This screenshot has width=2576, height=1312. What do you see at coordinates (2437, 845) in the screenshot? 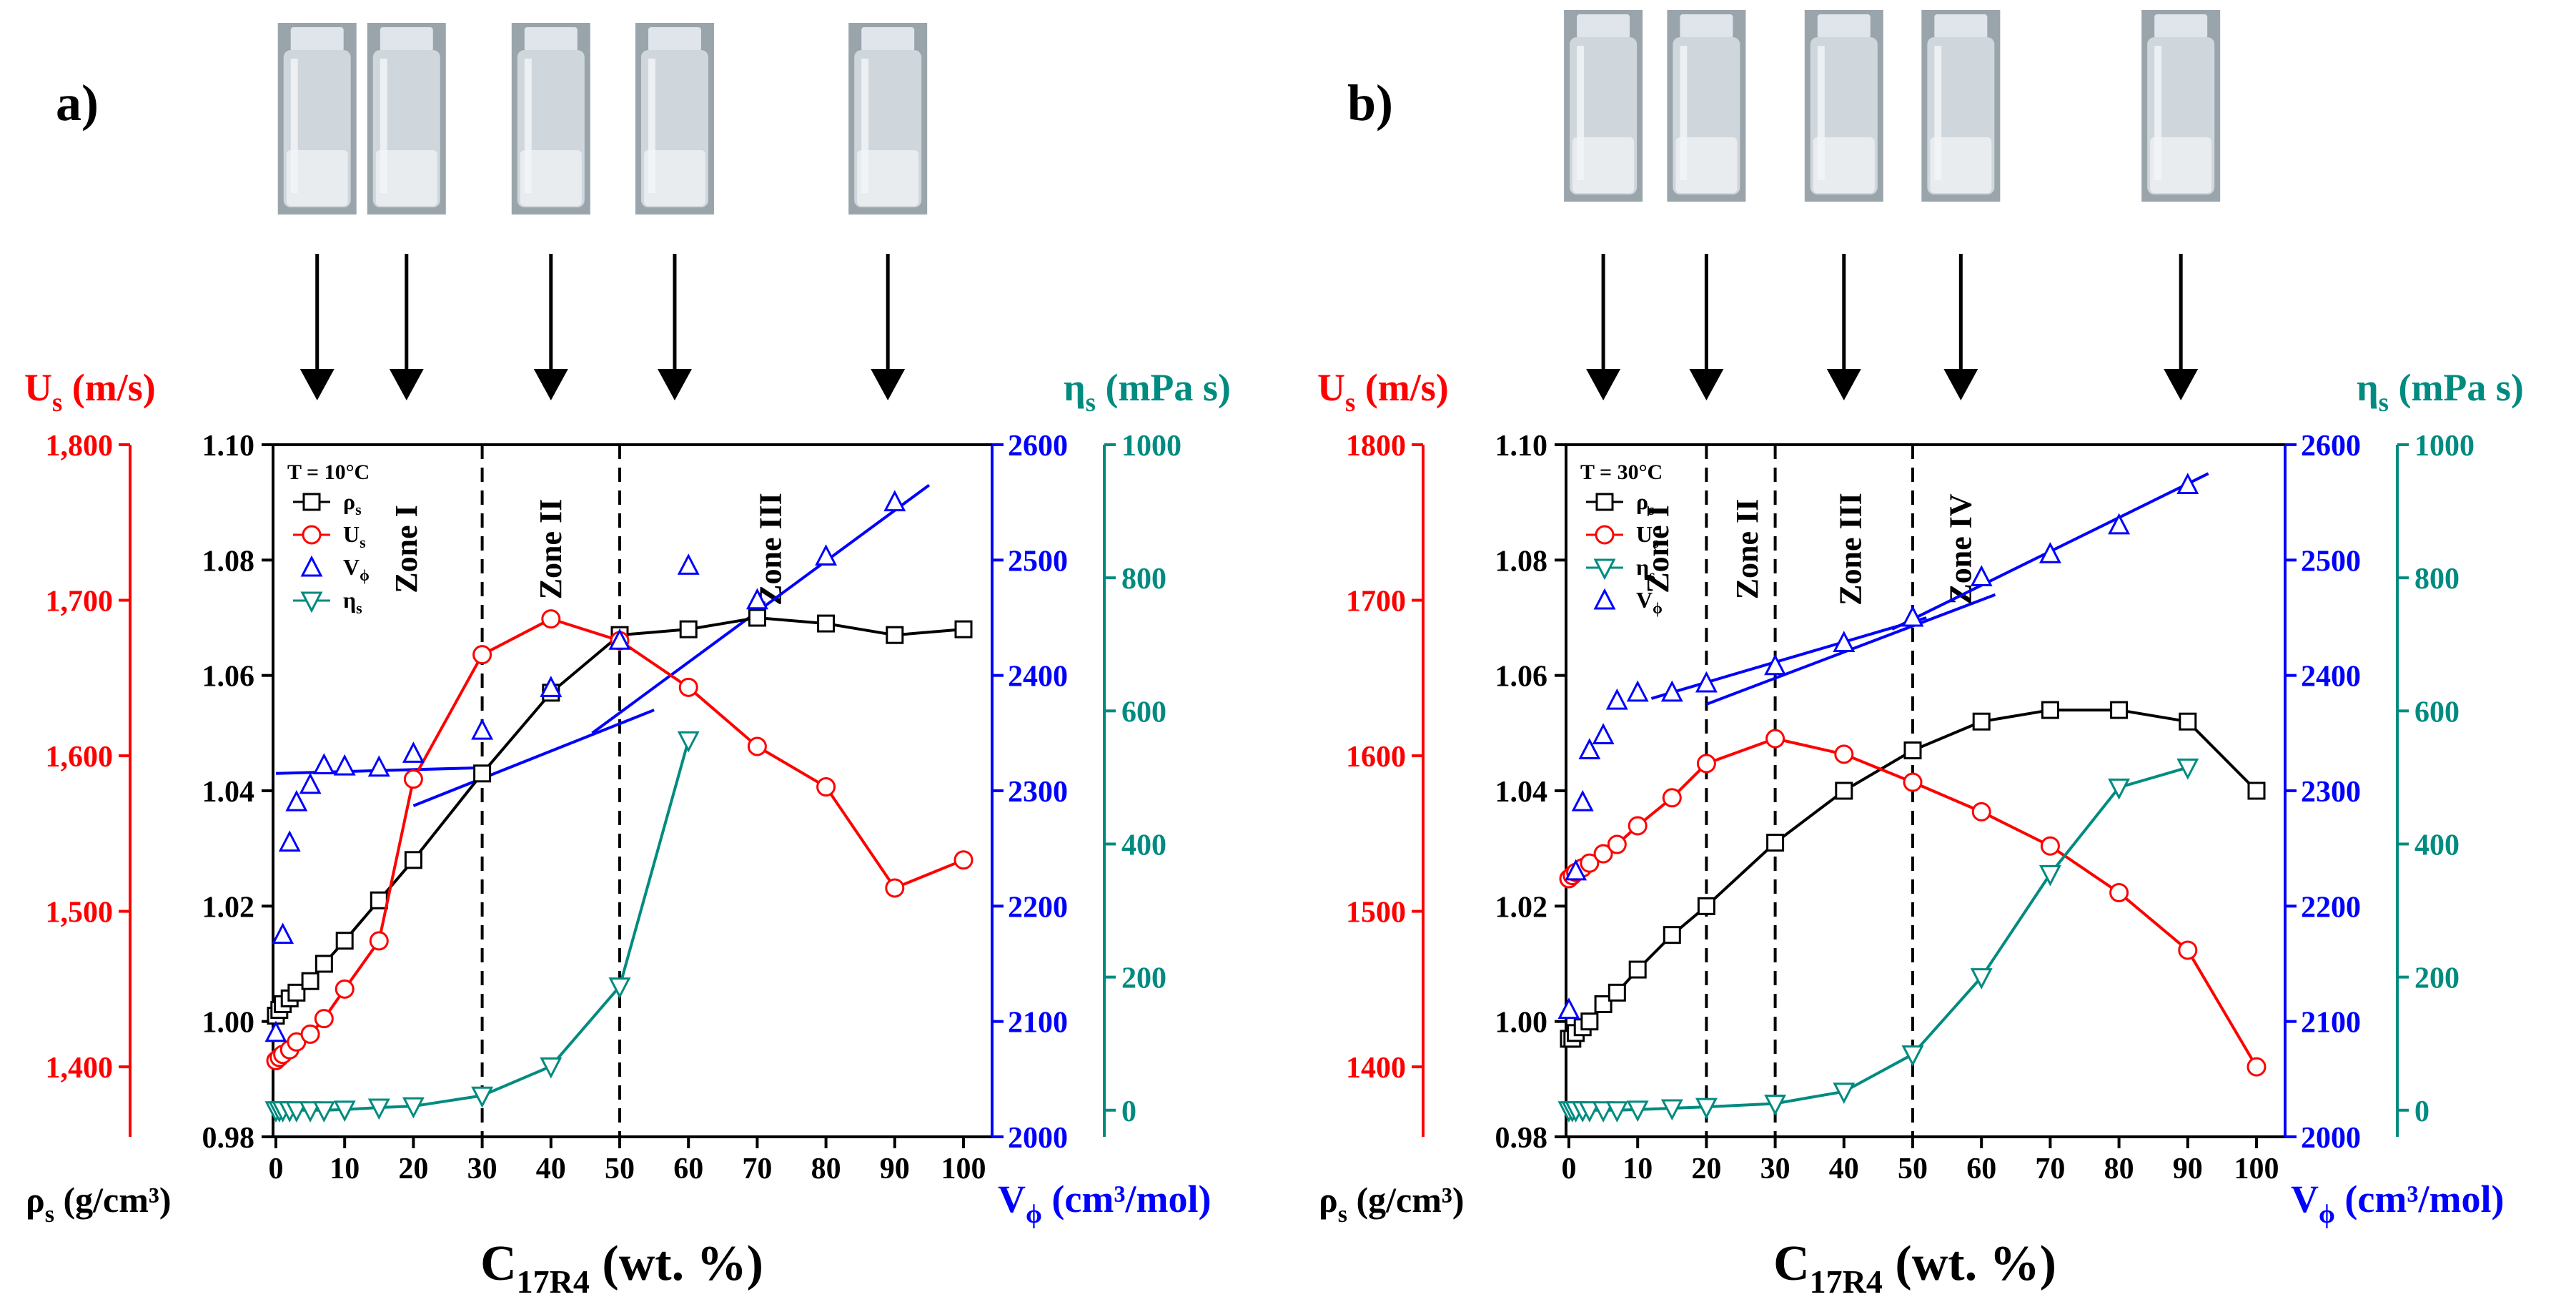
I see `eta-tick-label: 400` at bounding box center [2437, 845].